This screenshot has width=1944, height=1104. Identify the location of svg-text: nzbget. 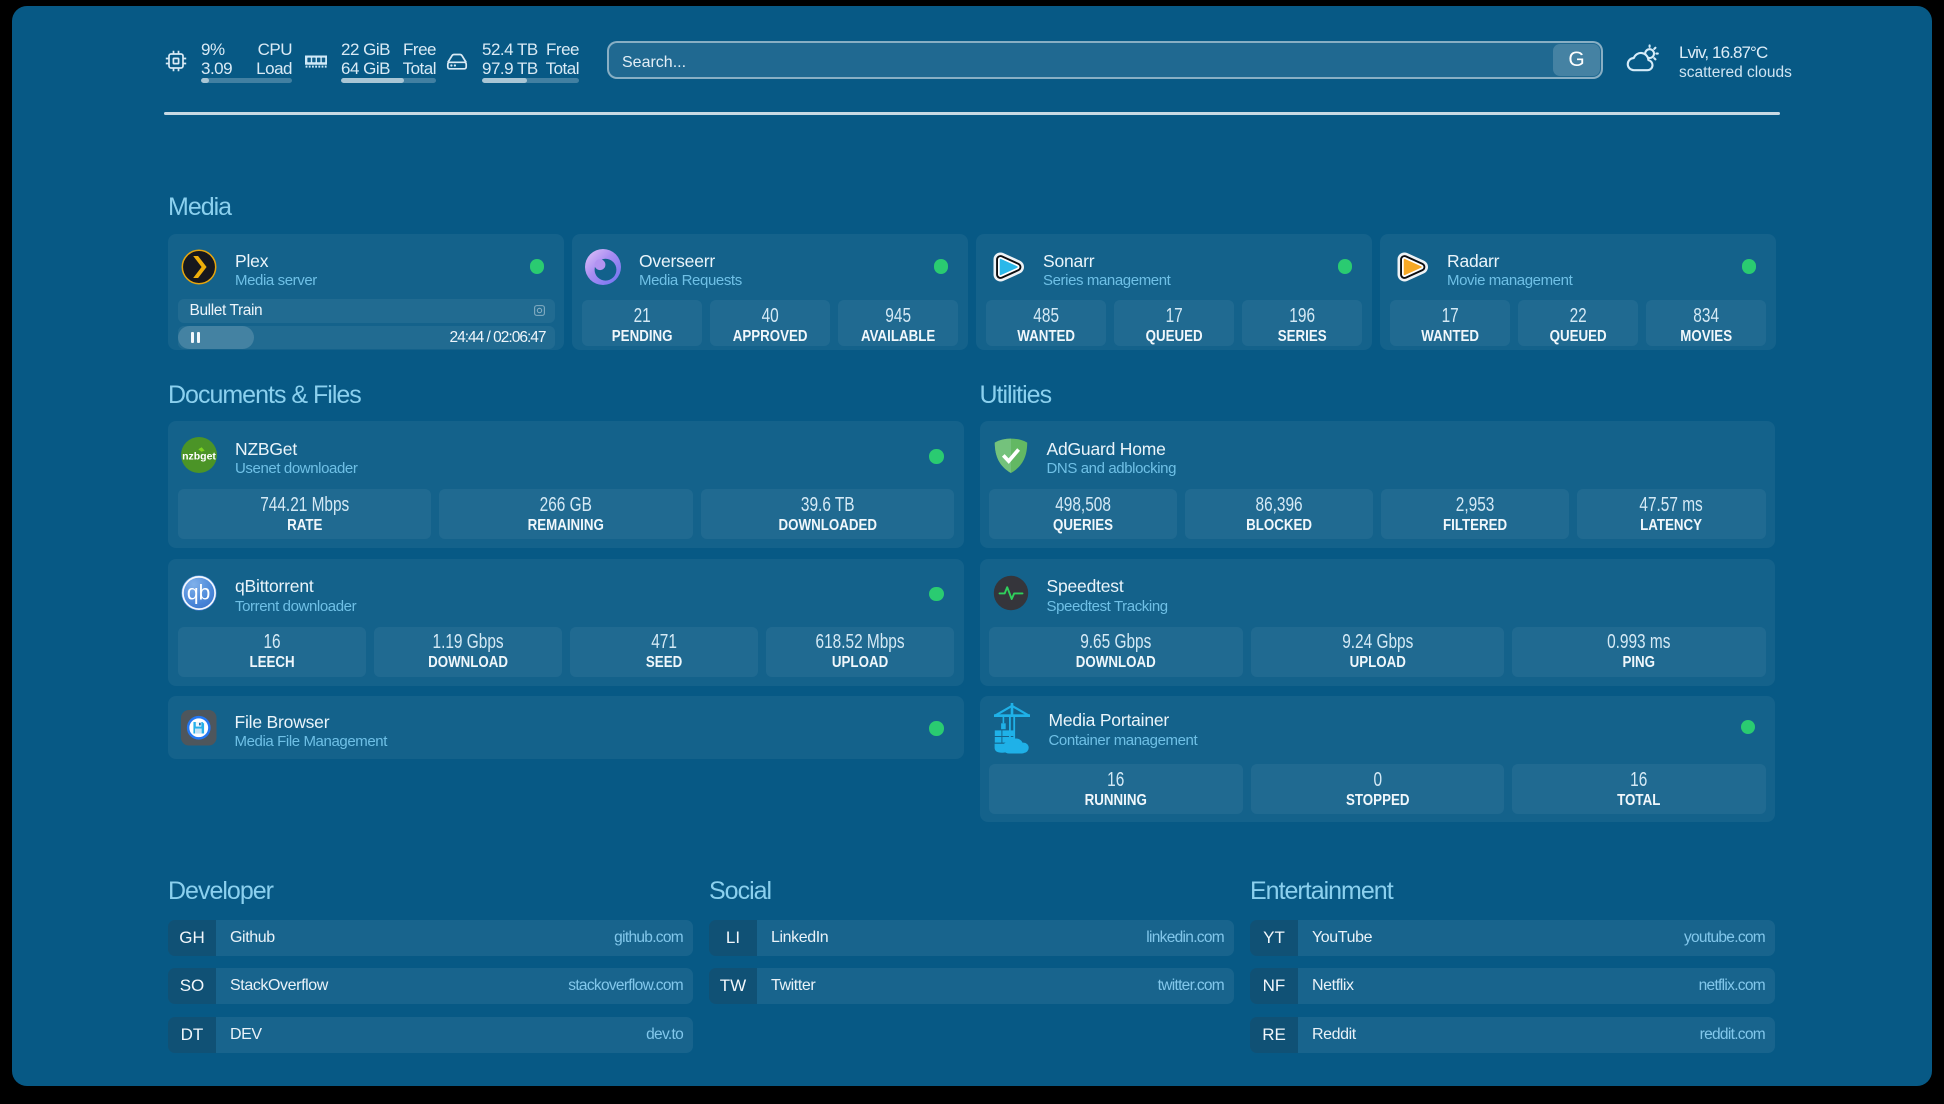
(199, 457).